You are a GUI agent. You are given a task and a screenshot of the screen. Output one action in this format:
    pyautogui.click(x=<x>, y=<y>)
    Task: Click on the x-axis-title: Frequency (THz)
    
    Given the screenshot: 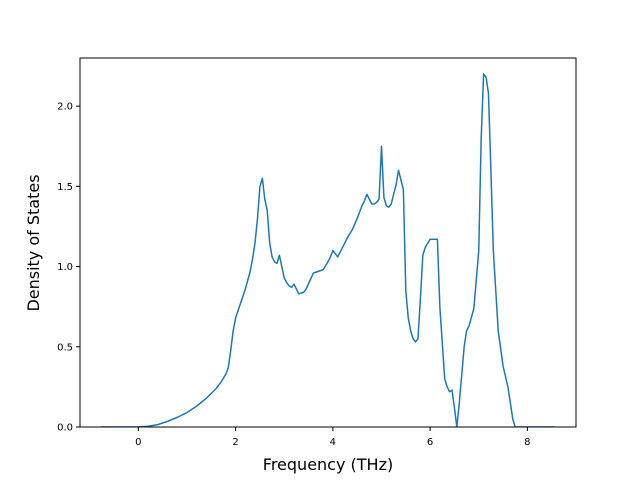 What is the action you would take?
    pyautogui.click(x=328, y=464)
    